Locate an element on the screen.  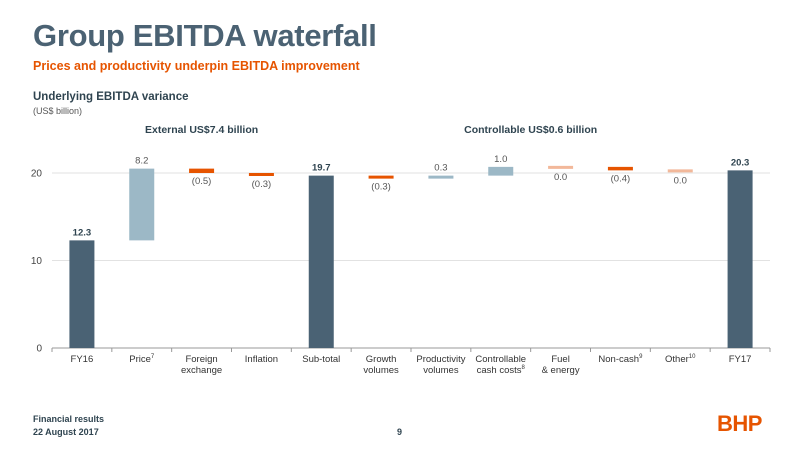
bar-fuel-energy is located at coordinates (561, 167).